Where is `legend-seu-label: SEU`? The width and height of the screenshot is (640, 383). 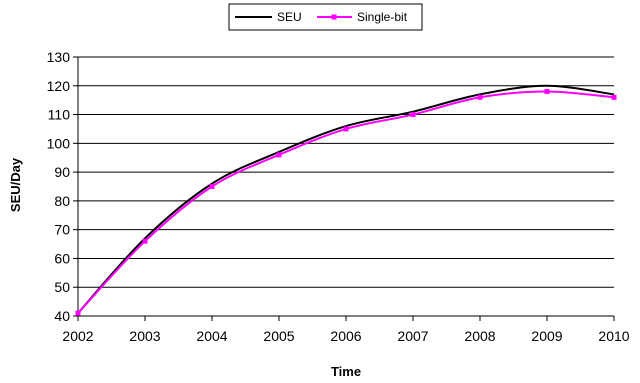
legend-seu-label: SEU is located at coordinates (289, 17).